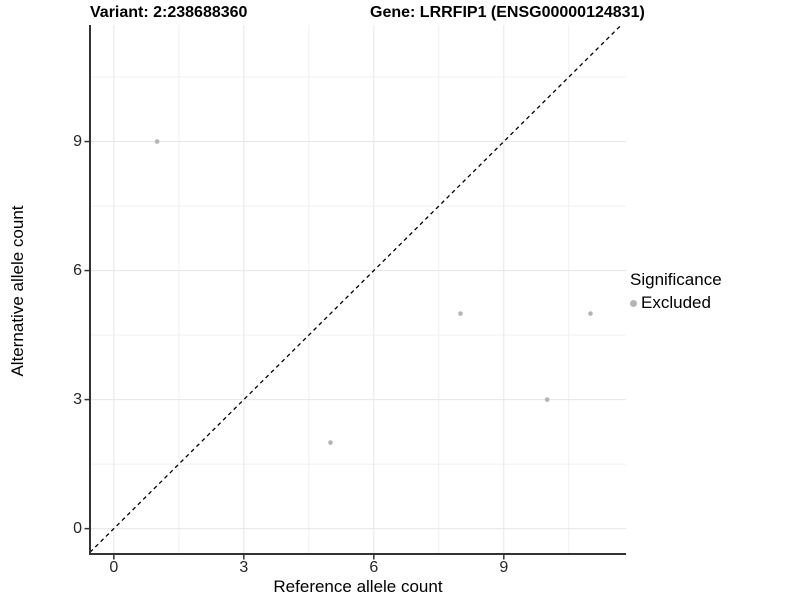  Describe the element at coordinates (17, 291) in the screenshot. I see `y-axis-title: Alternative allele count` at that location.